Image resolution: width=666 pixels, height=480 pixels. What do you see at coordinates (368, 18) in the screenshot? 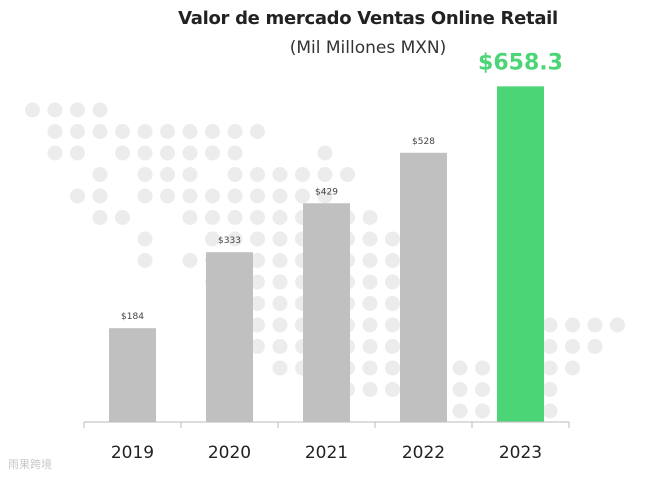
I see `chart-title: Valor de mercado Ventas Online Retail` at bounding box center [368, 18].